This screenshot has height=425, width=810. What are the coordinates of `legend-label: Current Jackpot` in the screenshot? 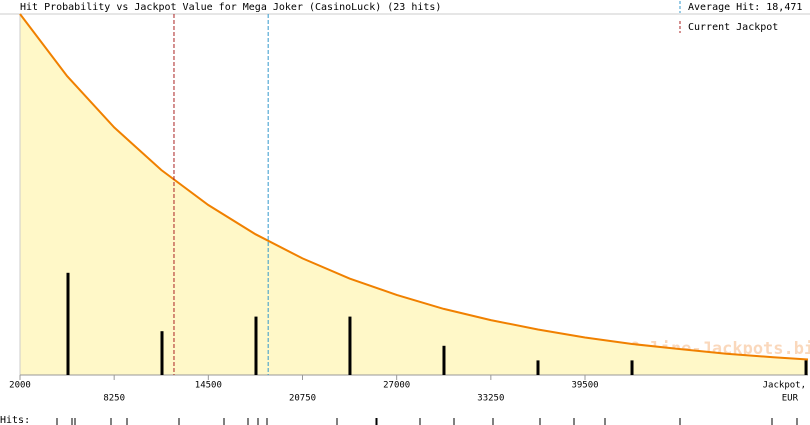 It's located at (733, 27).